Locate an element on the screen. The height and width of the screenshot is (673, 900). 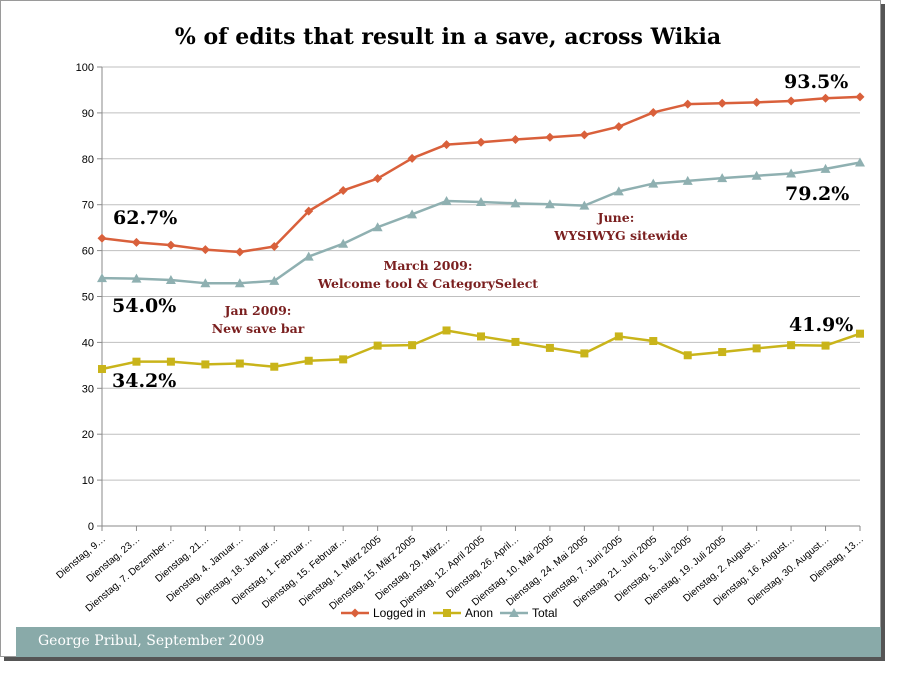
legend-label: Logged in is located at coordinates (399, 613).